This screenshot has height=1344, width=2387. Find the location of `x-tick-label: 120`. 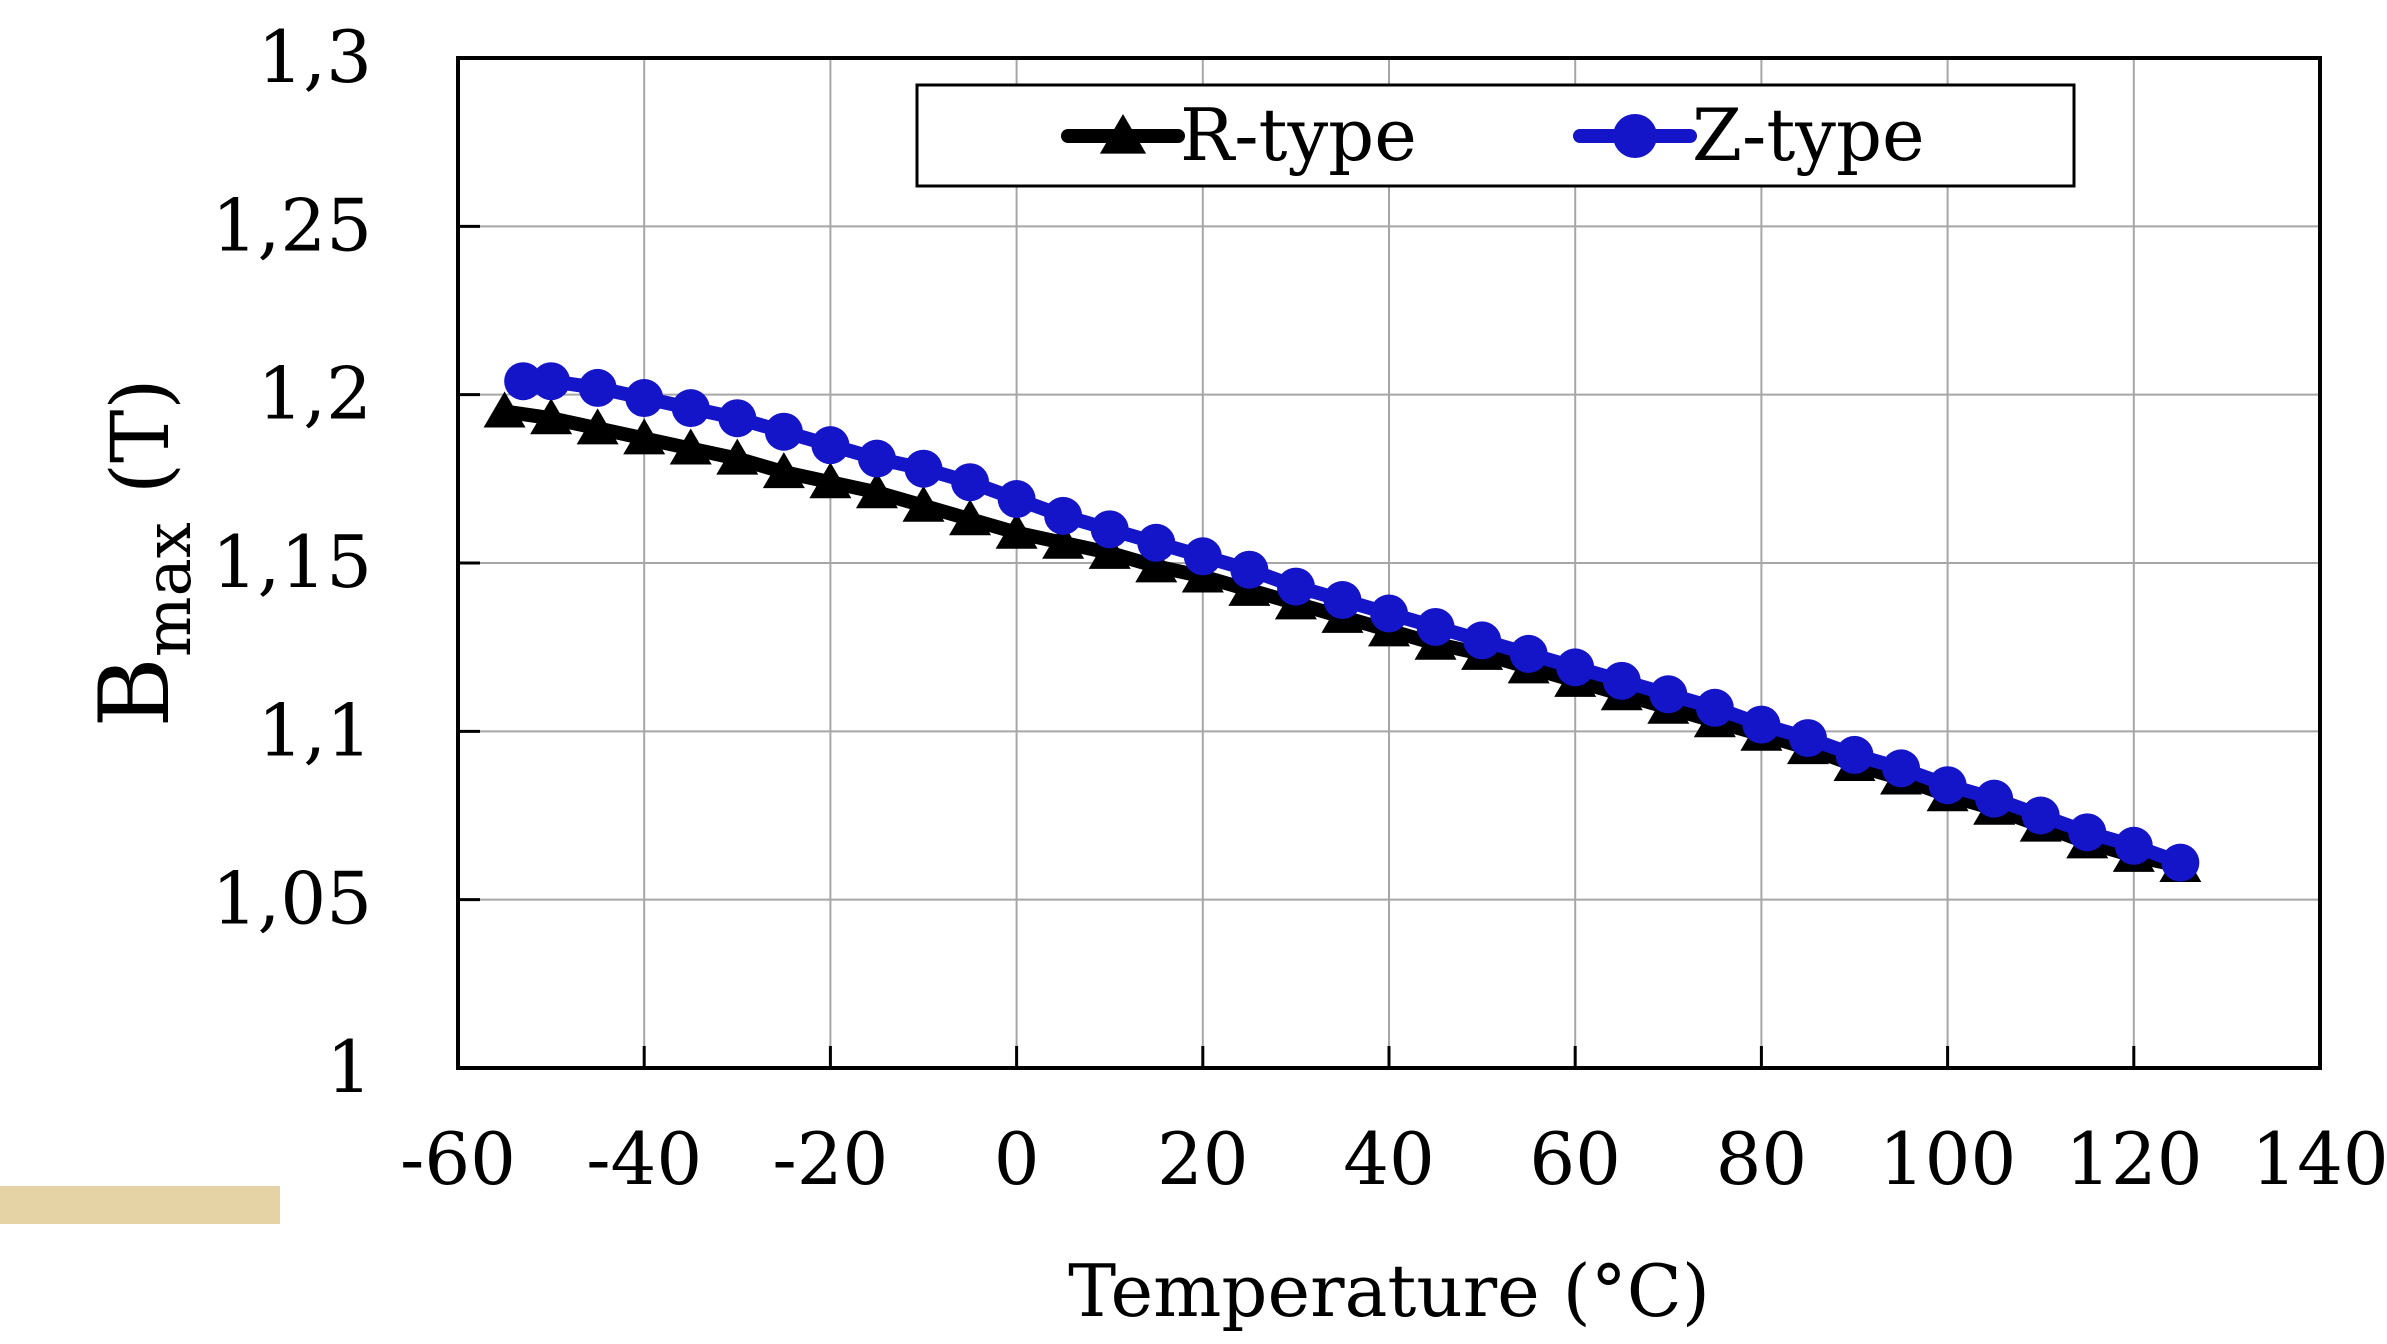

x-tick-label: 120 is located at coordinates (2133, 1159).